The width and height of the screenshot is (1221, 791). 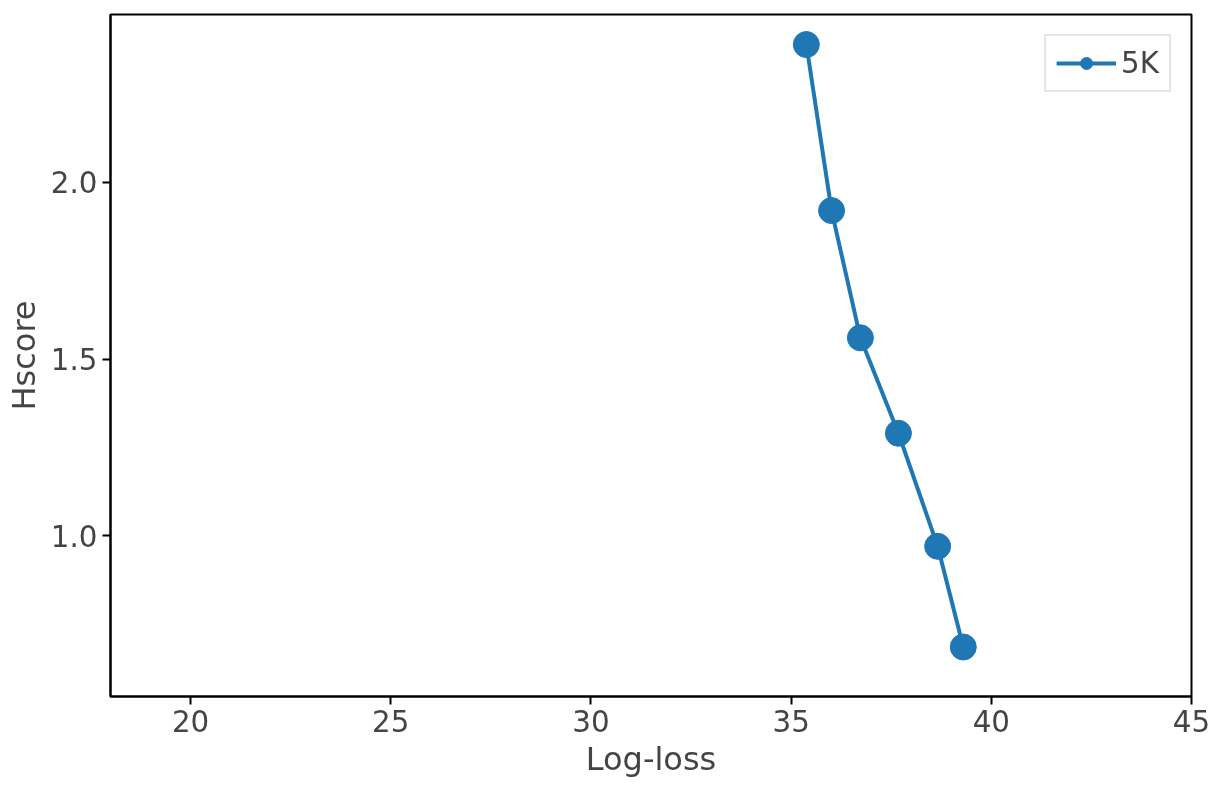 I want to click on y-axis-title: Hscore, so click(x=23, y=355).